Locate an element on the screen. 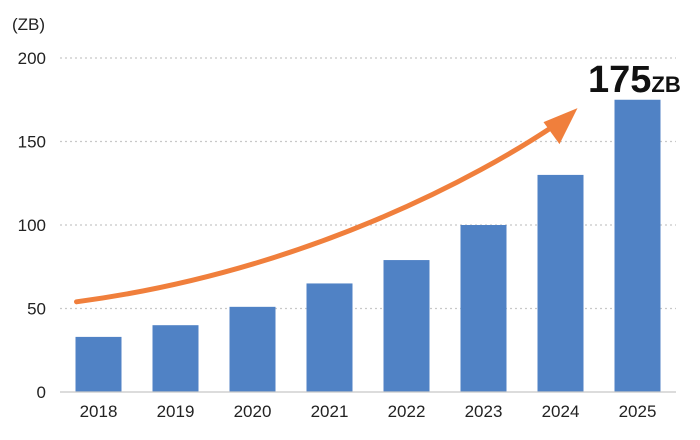 The image size is (700, 440). x-tick-label: 2021 is located at coordinates (330, 411).